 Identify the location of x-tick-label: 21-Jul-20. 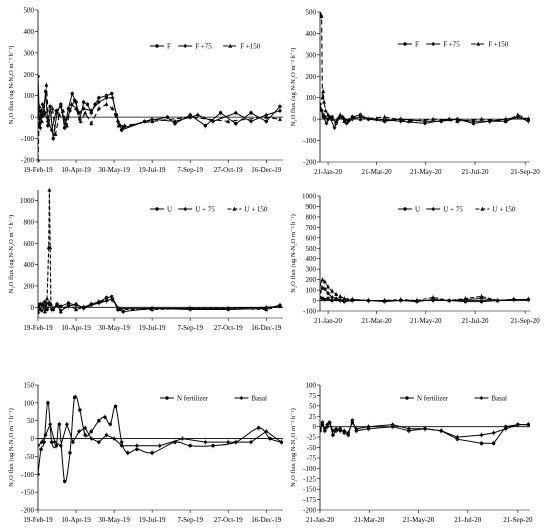
(475, 321).